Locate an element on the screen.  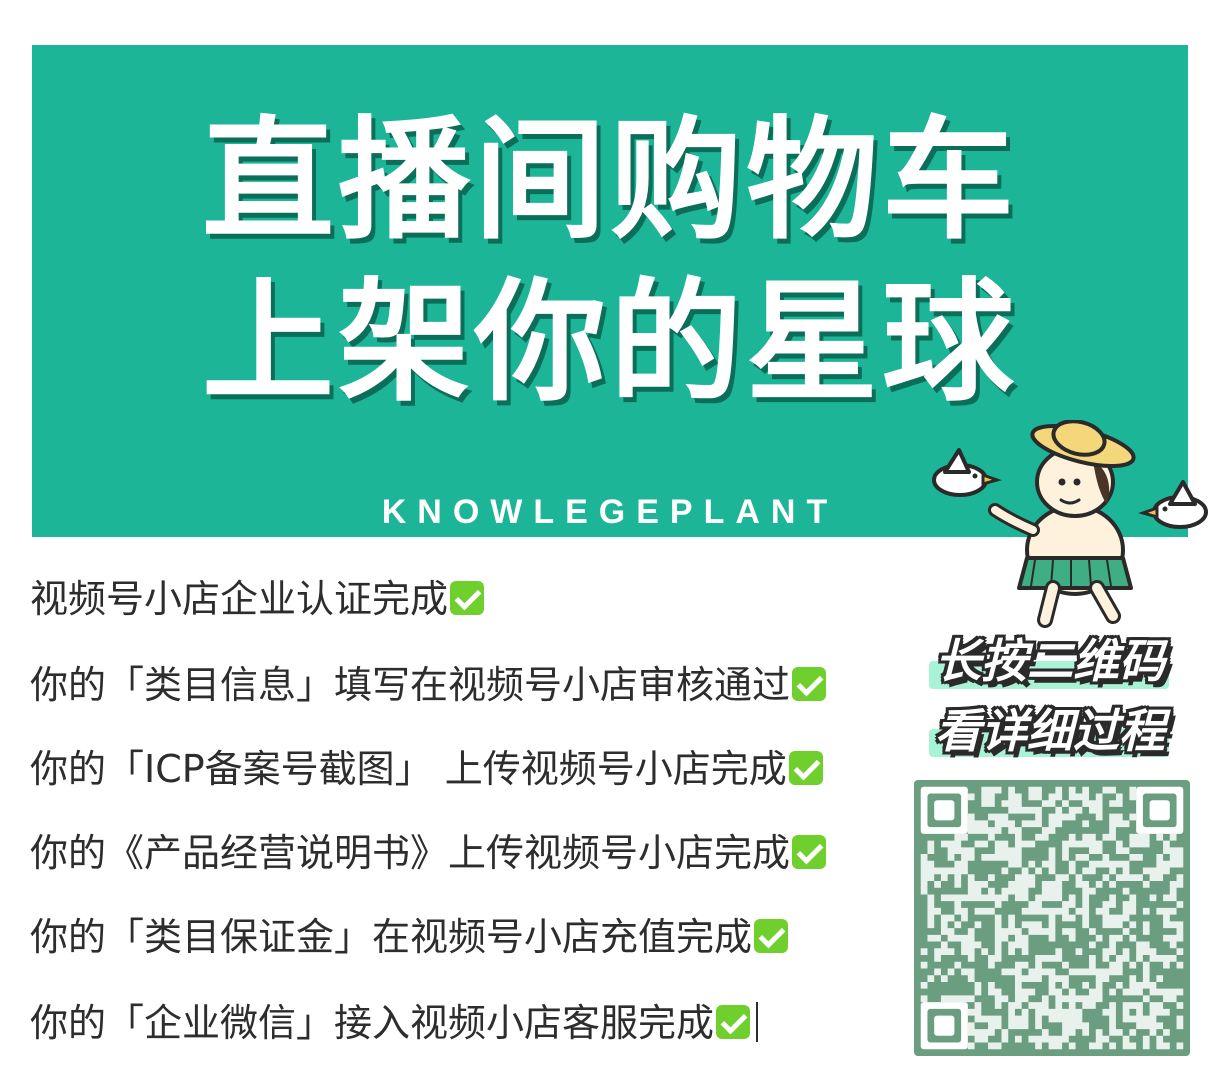
checklist-item: 你的「企业微信」接入视频小店客服完成 is located at coordinates (394, 1023).